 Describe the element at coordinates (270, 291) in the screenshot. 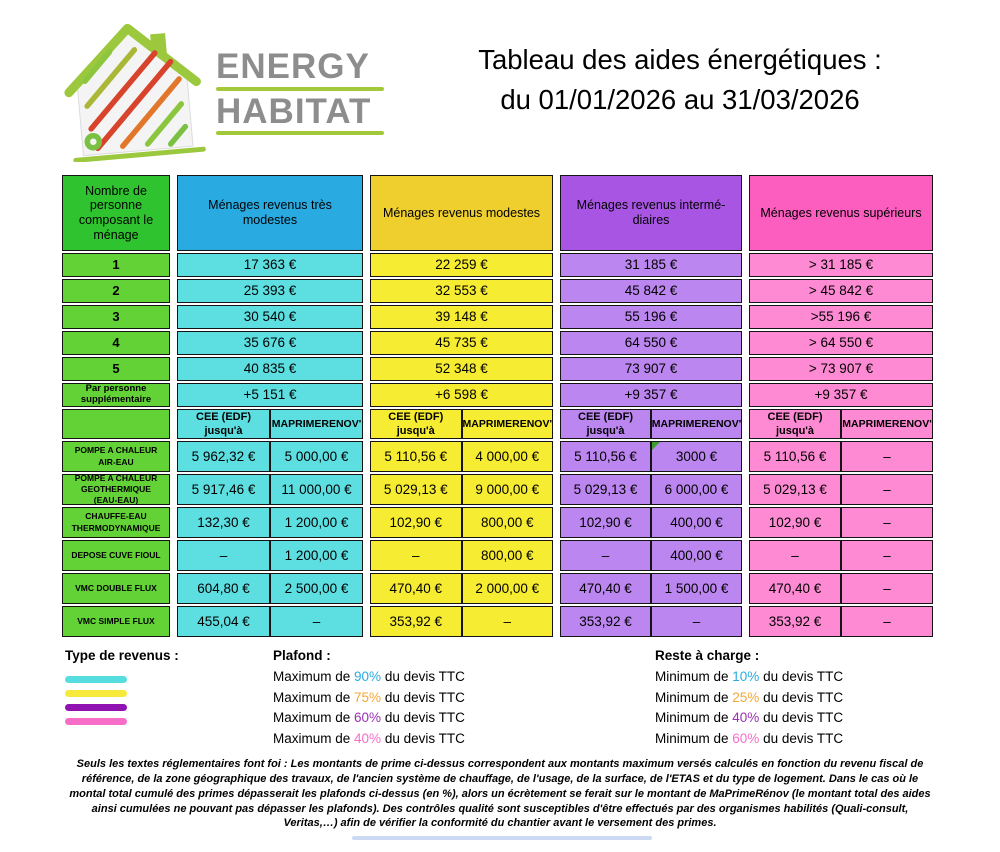

I see `income-threshold: 25 393 €` at that location.